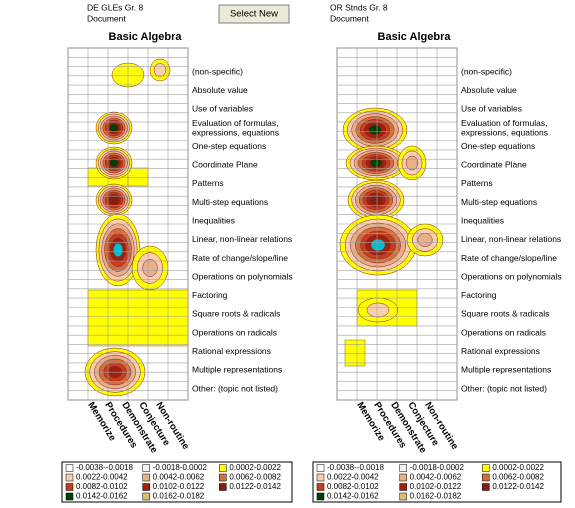 This screenshot has width=575, height=508. What do you see at coordinates (235, 388) in the screenshot?
I see `topic-label: Other: (topic not listed)` at bounding box center [235, 388].